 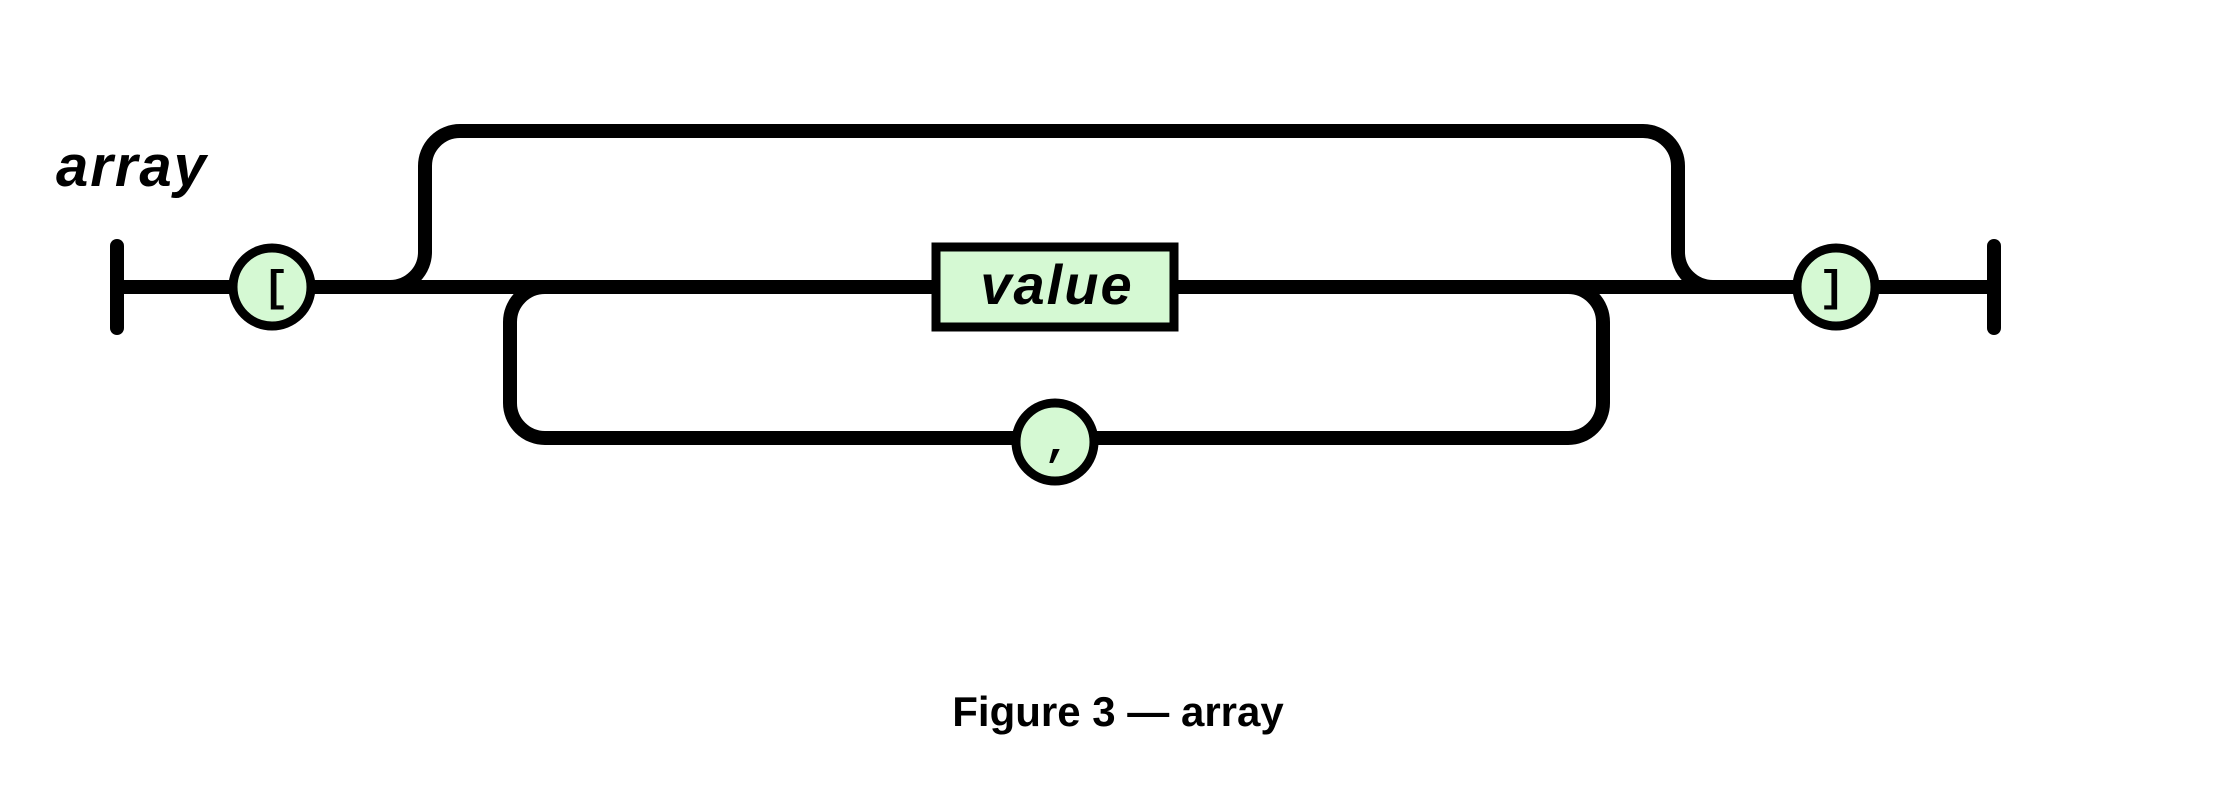 I want to click on comma-terminal: ,, so click(x=1055, y=442).